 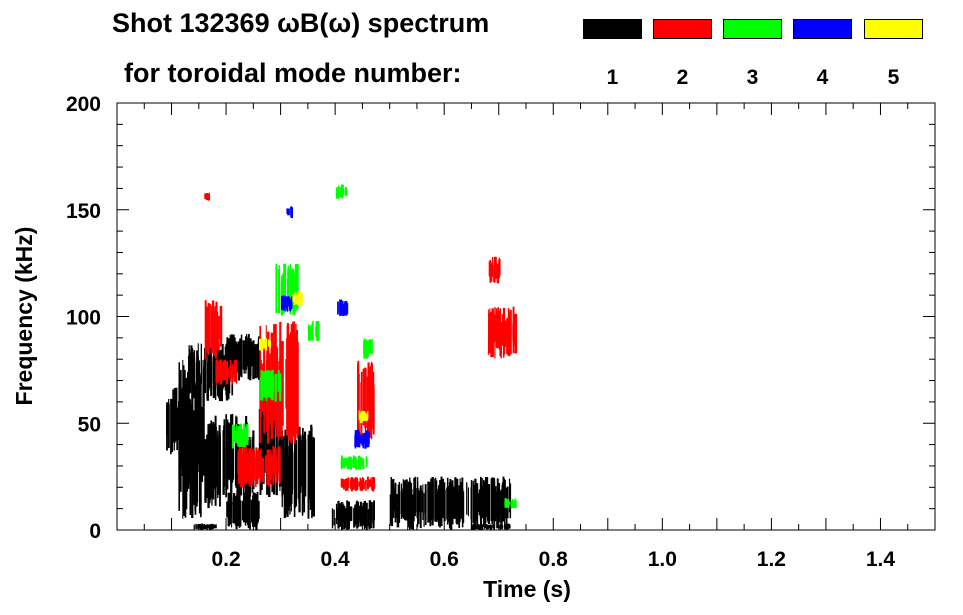 I want to click on y-tick-label: 150, so click(x=83, y=211).